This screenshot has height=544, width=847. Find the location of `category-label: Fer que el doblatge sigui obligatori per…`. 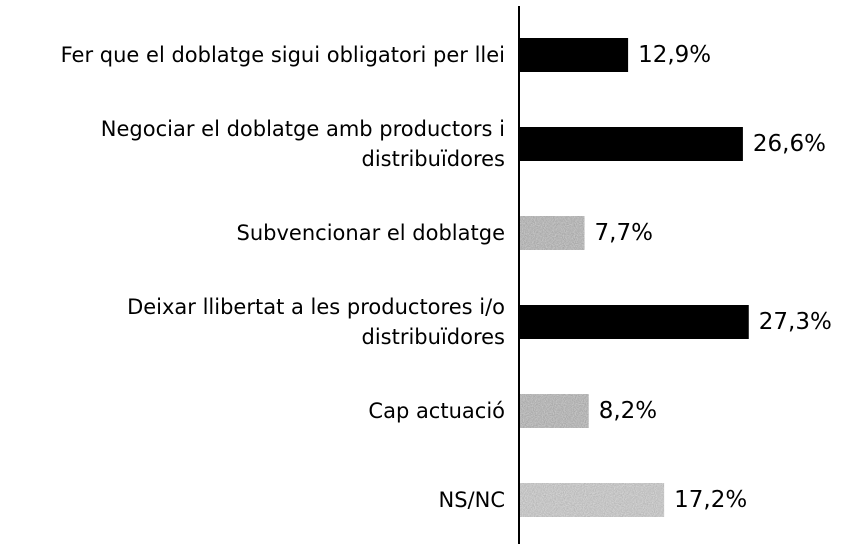

category-label: Fer que el doblatge sigui obligatori per… is located at coordinates (282, 55).